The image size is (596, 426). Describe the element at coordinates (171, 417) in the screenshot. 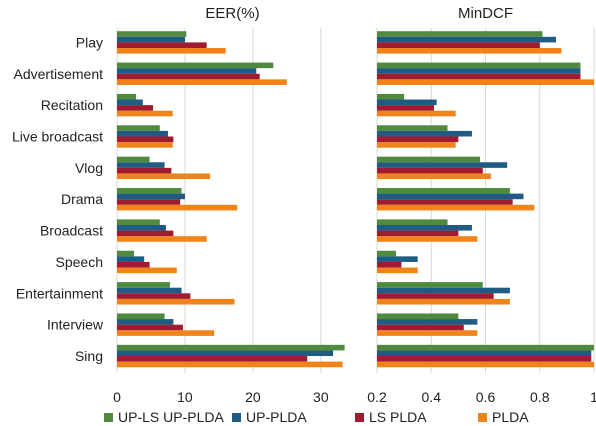

I see `legend-label: UP-LS UP-PLDA` at that location.